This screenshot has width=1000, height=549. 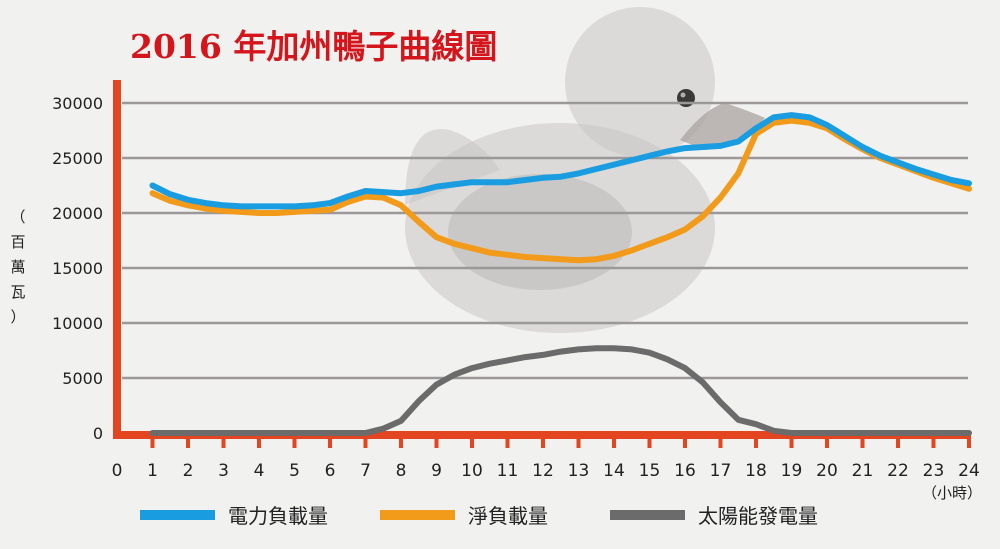 I want to click on y-tick-label: 5000, so click(x=82, y=378).